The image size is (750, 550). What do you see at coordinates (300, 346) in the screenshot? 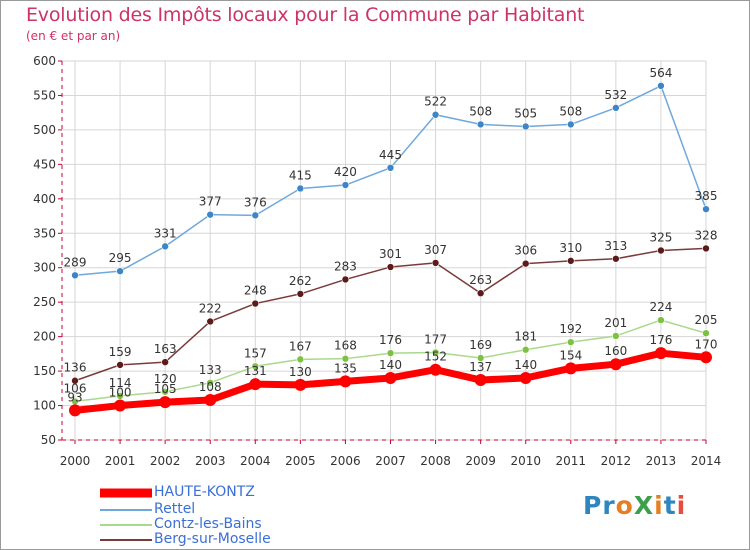
I see `data-label: 167` at bounding box center [300, 346].